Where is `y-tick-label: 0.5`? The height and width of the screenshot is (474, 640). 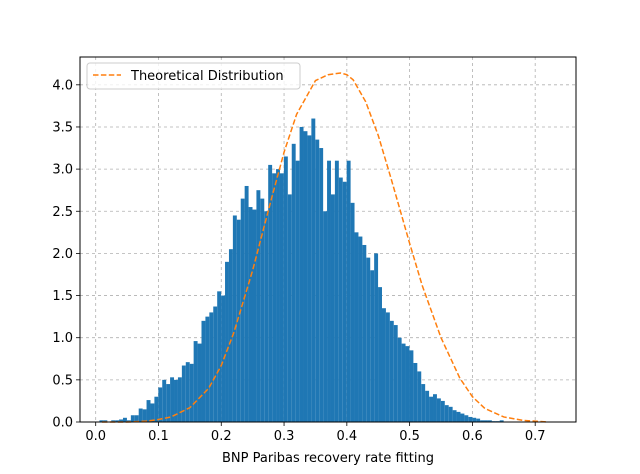 y-tick-label: 0.5 is located at coordinates (62, 380).